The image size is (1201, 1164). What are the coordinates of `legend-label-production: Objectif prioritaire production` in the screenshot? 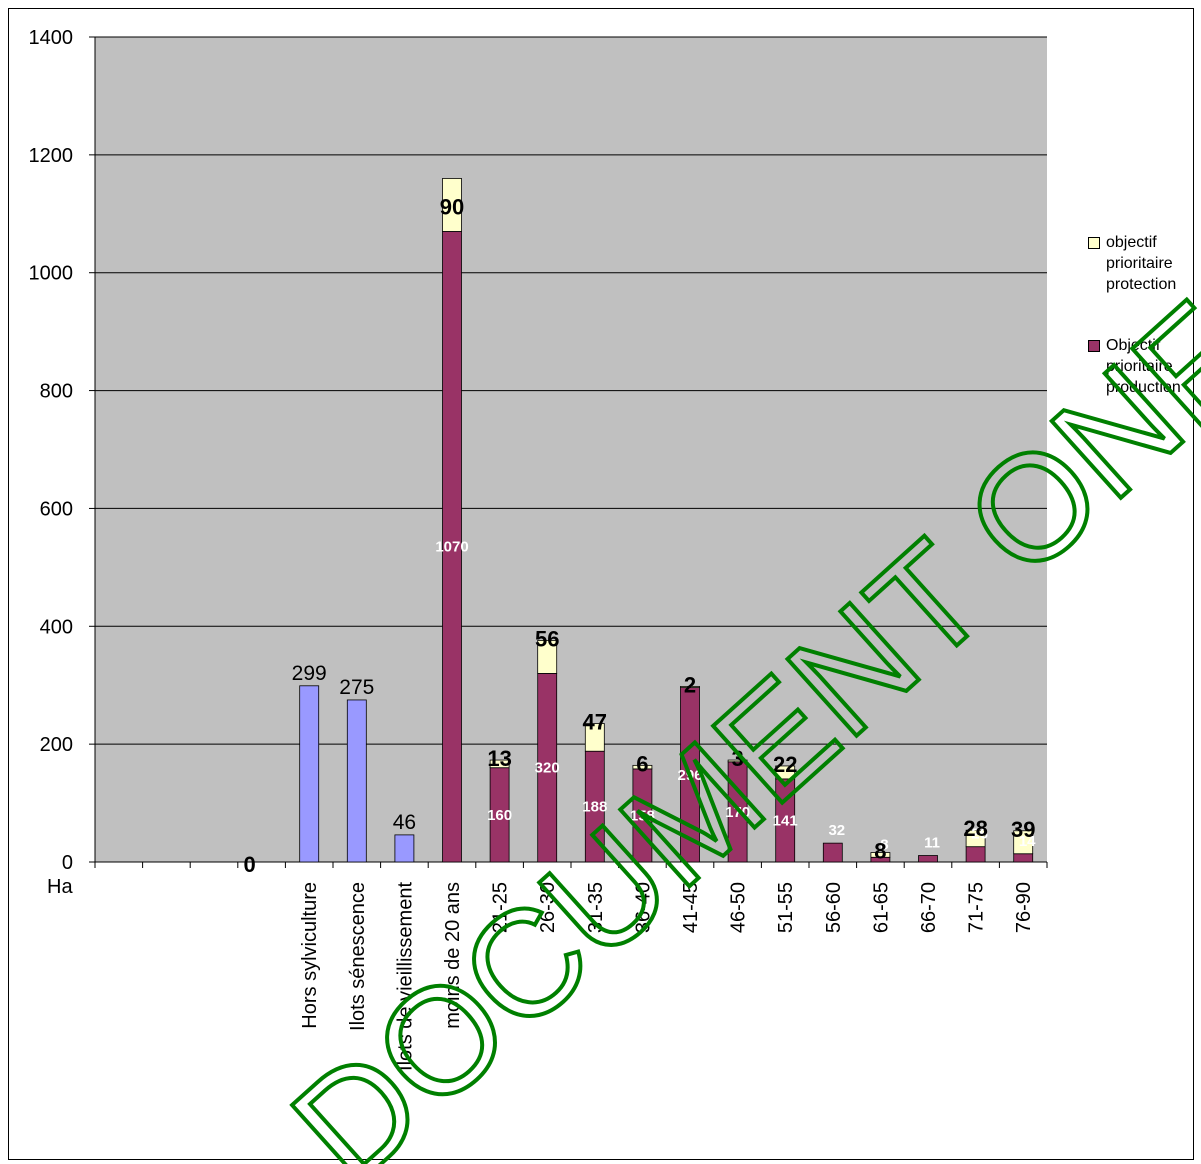 It's located at (1143, 366).